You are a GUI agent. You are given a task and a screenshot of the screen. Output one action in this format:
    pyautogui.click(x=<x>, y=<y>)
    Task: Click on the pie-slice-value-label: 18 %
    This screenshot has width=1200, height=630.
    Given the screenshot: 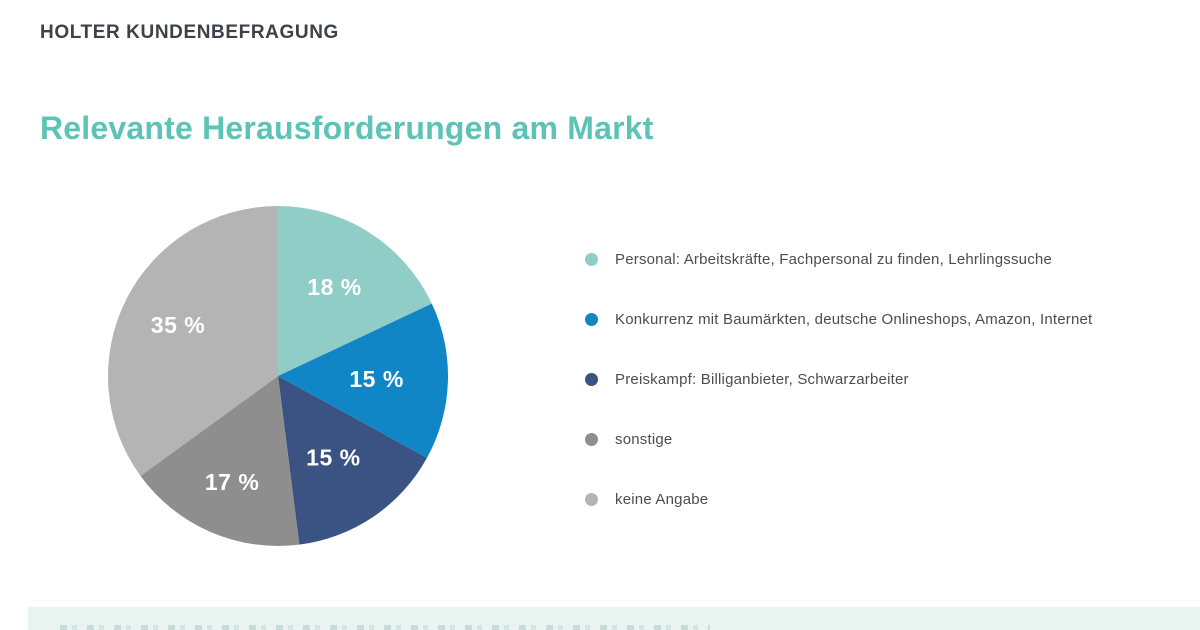 What is the action you would take?
    pyautogui.click(x=334, y=287)
    